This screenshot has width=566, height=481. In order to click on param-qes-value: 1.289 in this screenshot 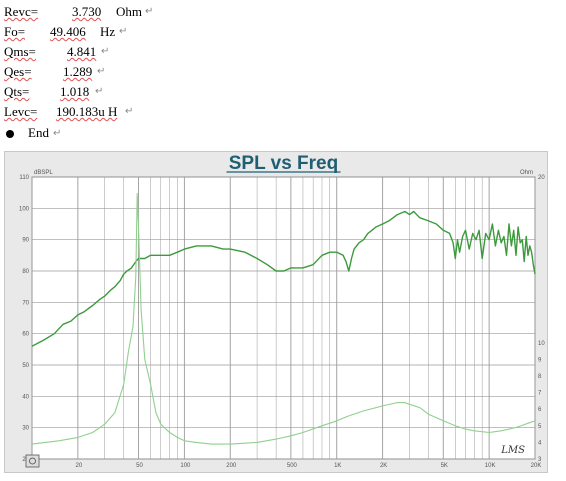, I will do `click(78, 71)`.